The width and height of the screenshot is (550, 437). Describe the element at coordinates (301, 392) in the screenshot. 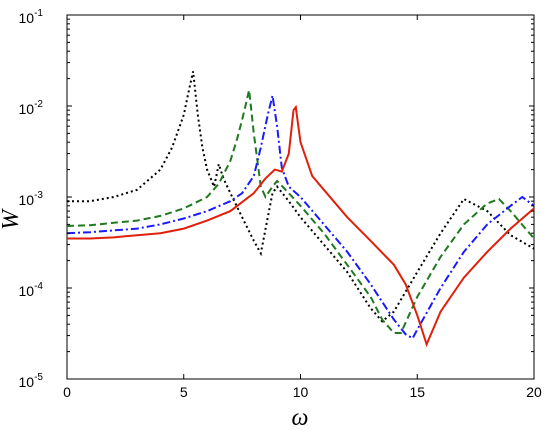

I see `x-tick-label: 10` at that location.